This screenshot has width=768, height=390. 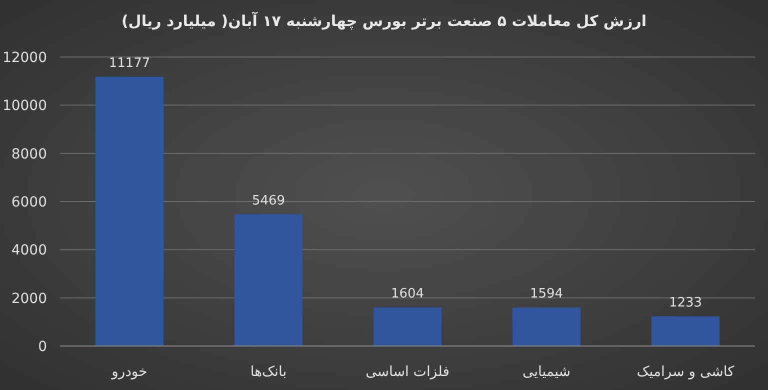 I want to click on y-tick-label: 6000, so click(x=29, y=202).